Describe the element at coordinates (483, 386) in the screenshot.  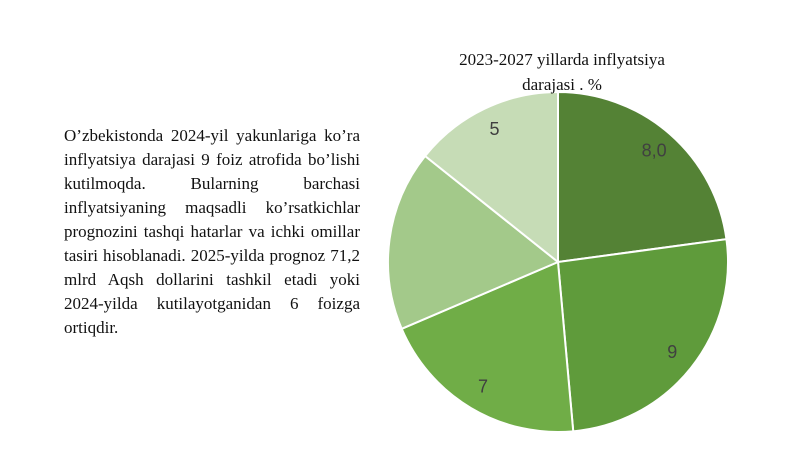
I see `slice-label: 7` at that location.